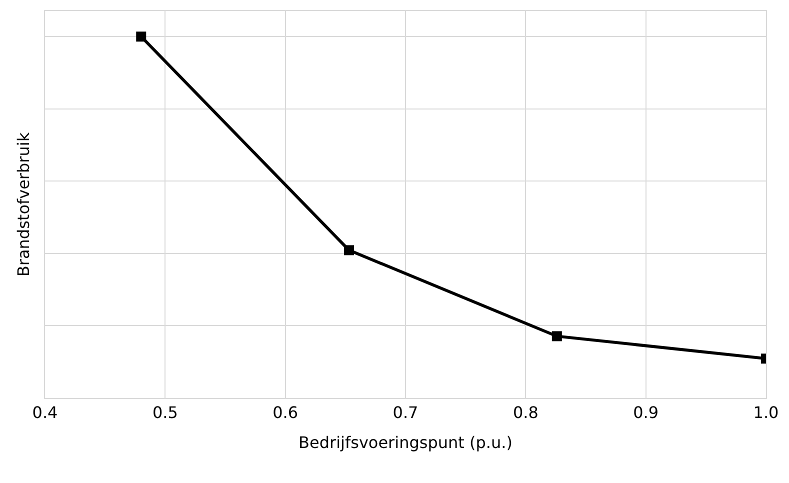 This screenshot has height=483, width=789. I want to click on x-tick-label: 1.0, so click(766, 412).